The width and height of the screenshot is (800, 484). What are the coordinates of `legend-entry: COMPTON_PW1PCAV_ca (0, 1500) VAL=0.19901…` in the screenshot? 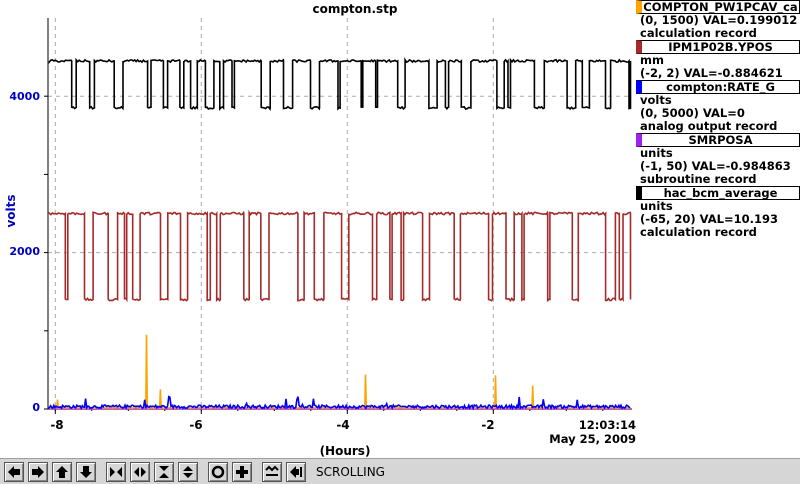 It's located at (718, 20).